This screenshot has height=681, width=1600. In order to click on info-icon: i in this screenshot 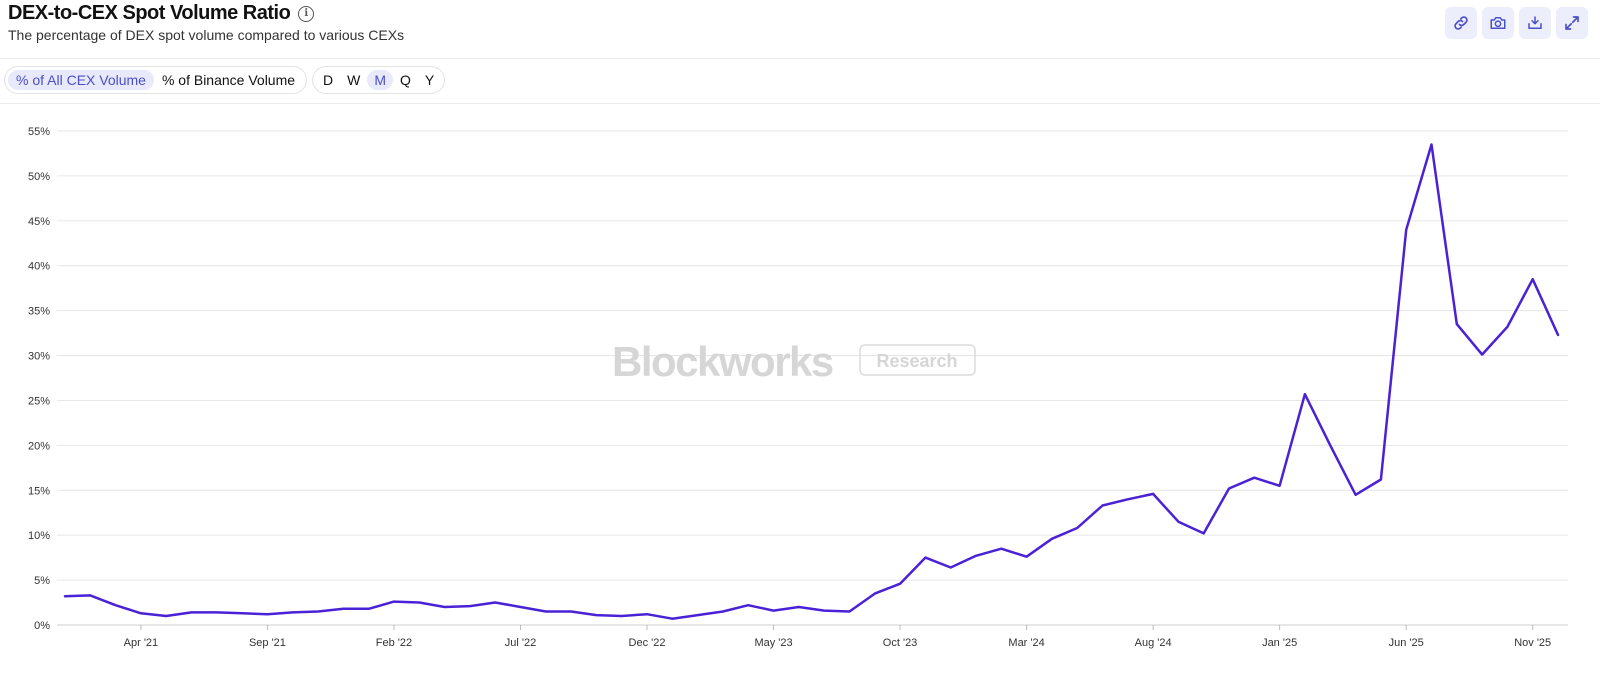, I will do `click(306, 13)`.